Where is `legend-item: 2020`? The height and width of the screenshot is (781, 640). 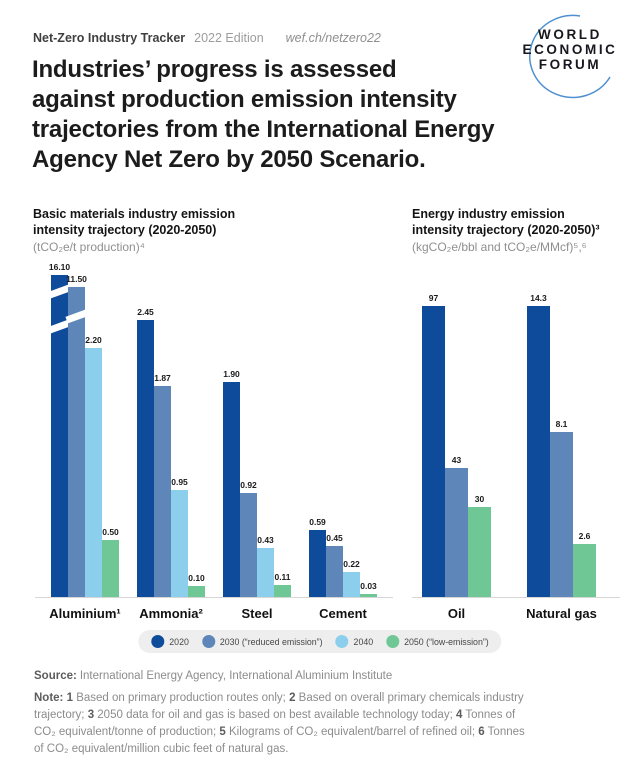 legend-item: 2020 is located at coordinates (170, 641).